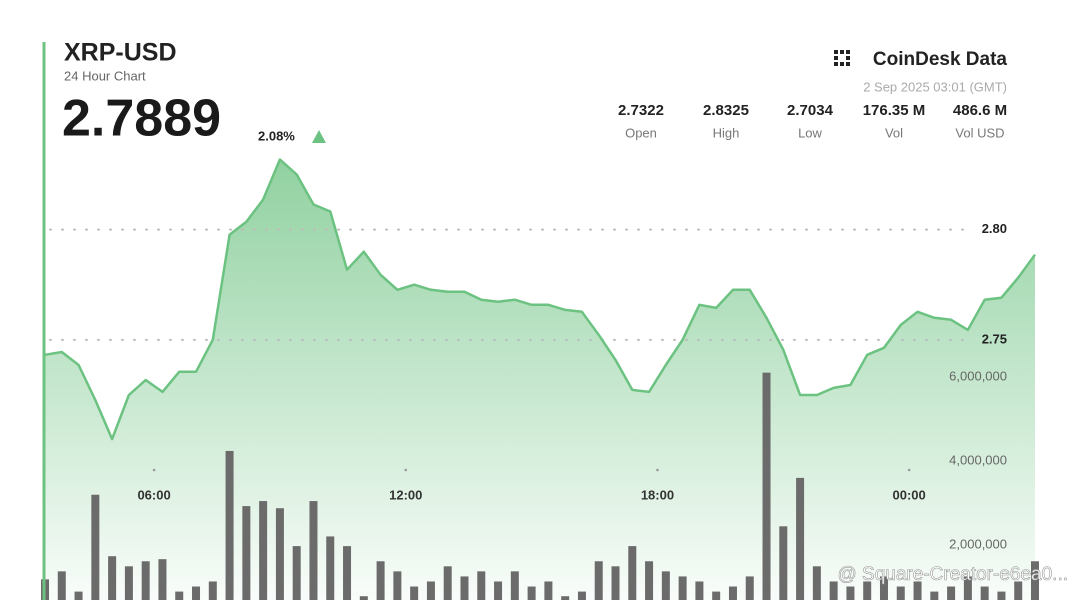  What do you see at coordinates (842, 58) in the screenshot?
I see `brand-logo` at bounding box center [842, 58].